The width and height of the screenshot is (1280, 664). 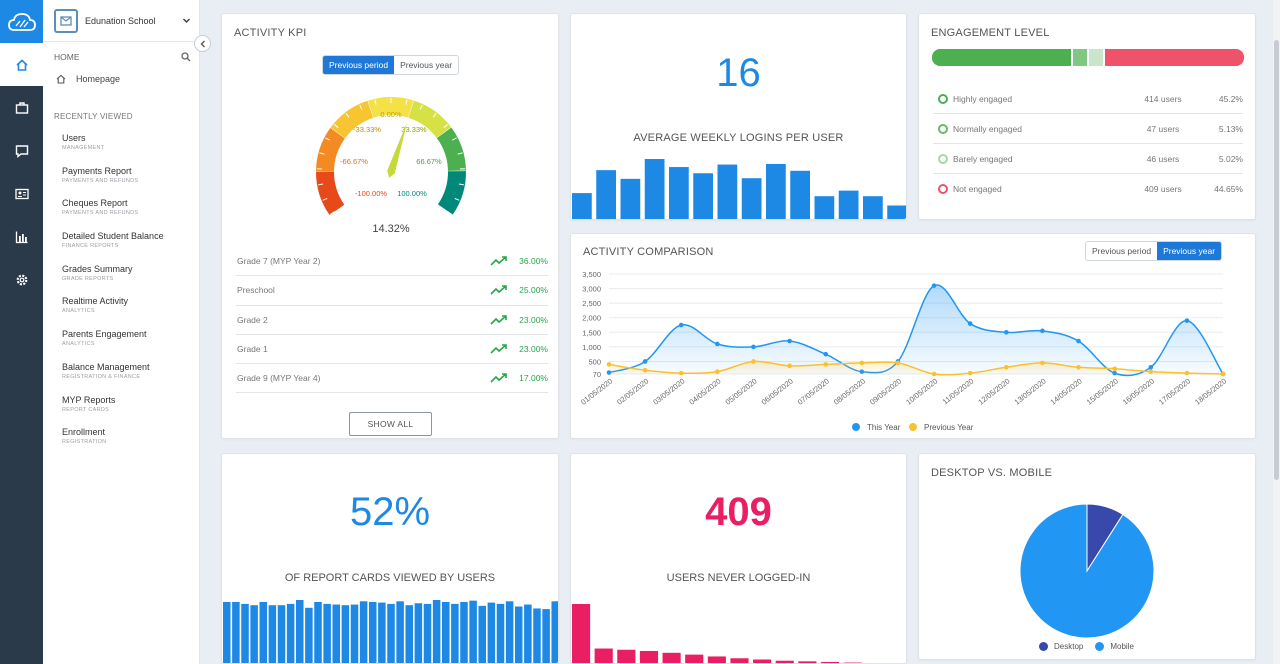 I want to click on legend-this-year-label: This Year, so click(x=884, y=427).